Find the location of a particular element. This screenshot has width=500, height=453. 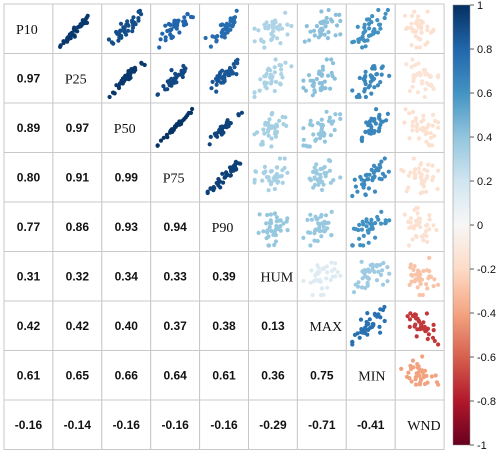

corr-value-max-p25: 0.42 is located at coordinates (78, 326).